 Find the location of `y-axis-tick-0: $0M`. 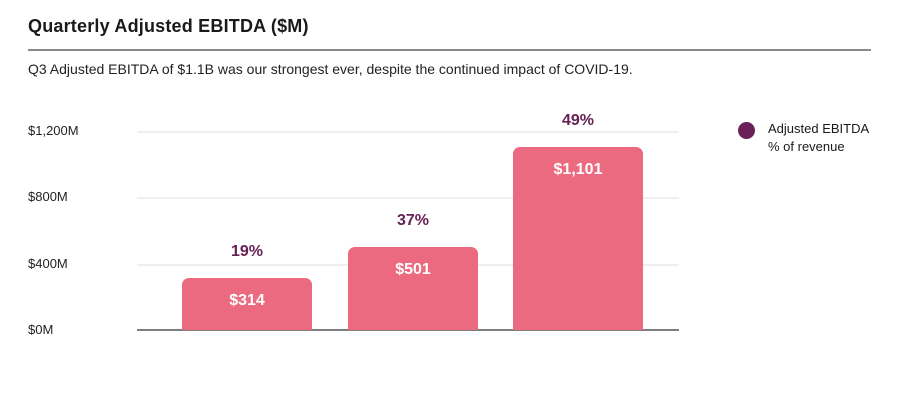

y-axis-tick-0: $0M is located at coordinates (41, 329).